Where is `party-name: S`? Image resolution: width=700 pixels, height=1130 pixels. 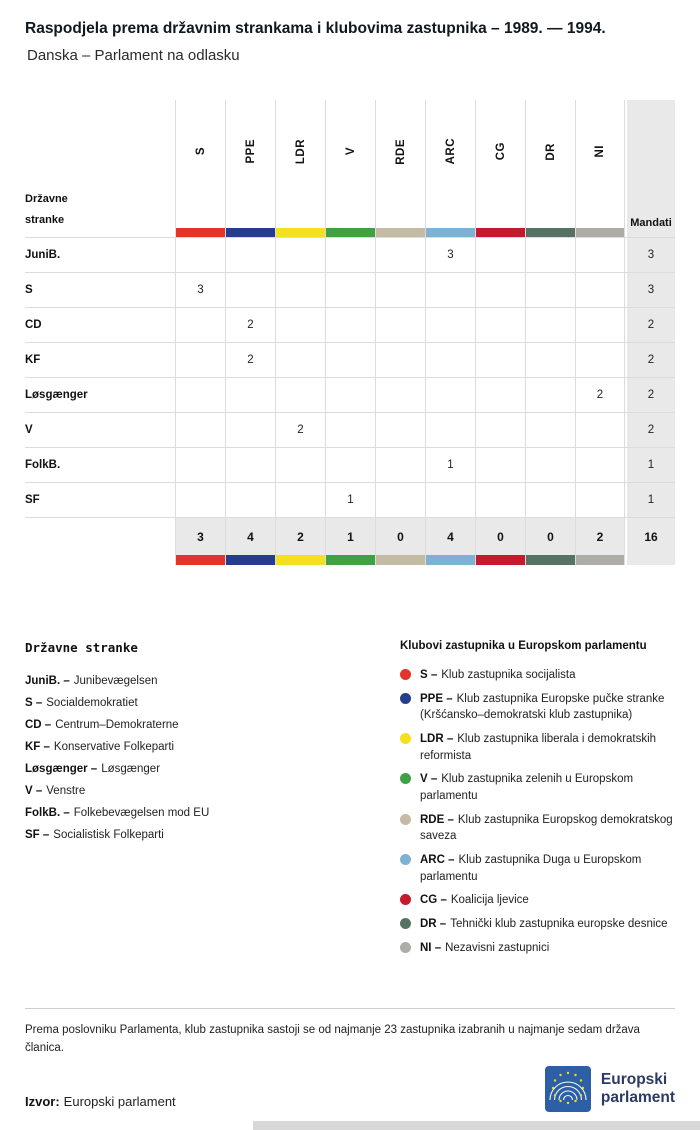
party-name: S is located at coordinates (29, 290).